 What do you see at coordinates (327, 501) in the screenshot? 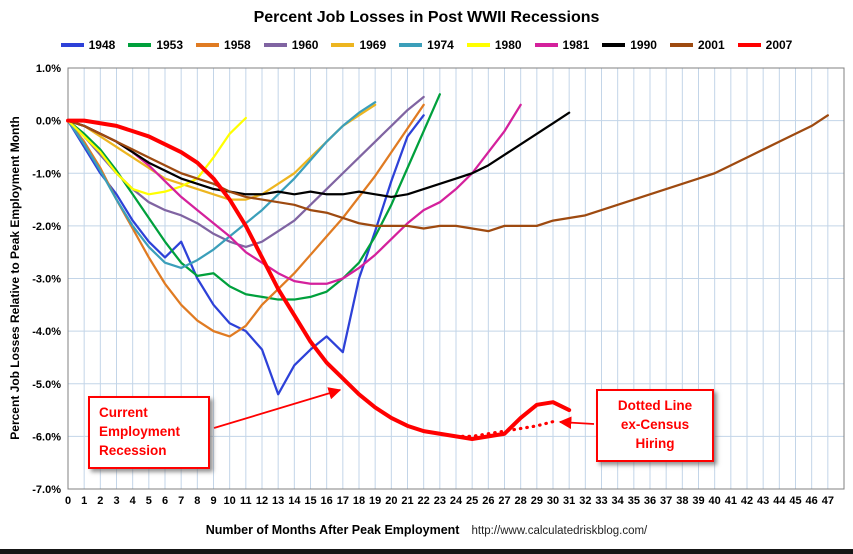
I see `x-tick-label: 16` at bounding box center [327, 501].